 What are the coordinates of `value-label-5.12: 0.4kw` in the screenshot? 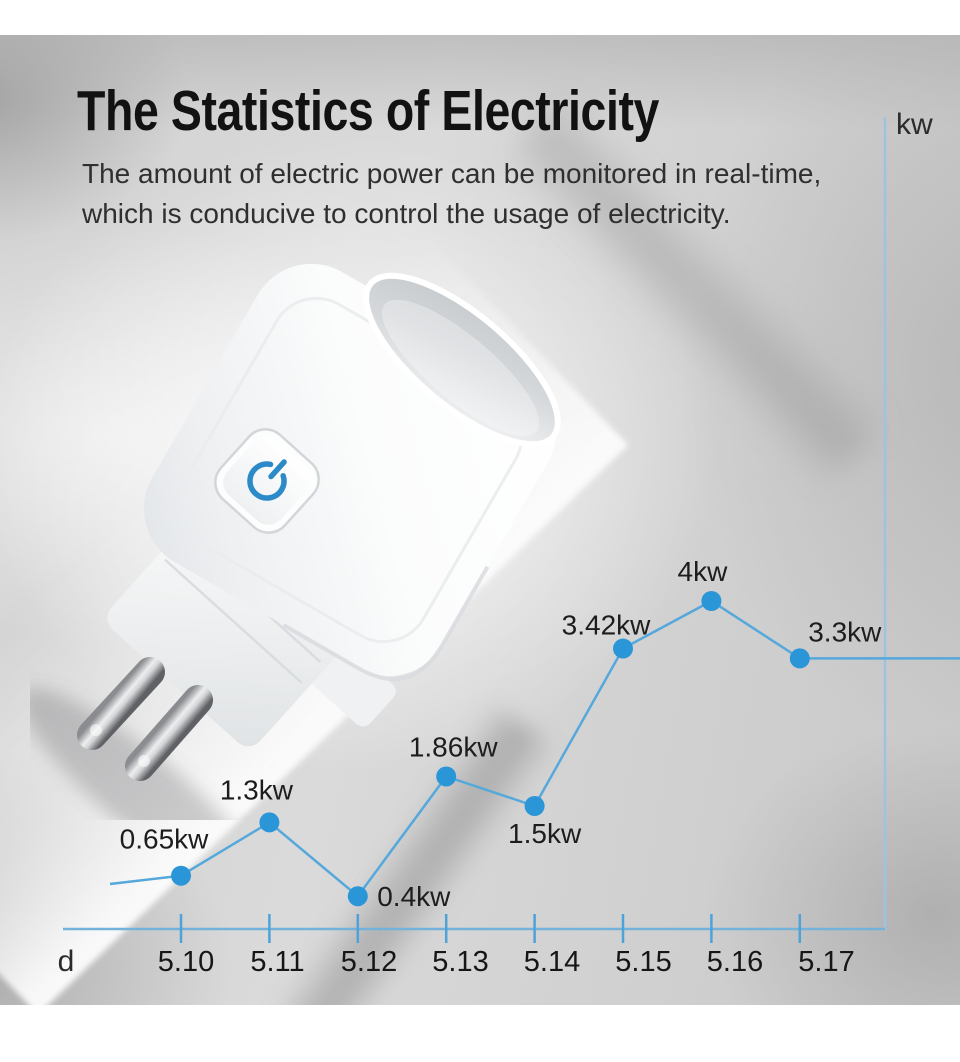 It's located at (414, 896).